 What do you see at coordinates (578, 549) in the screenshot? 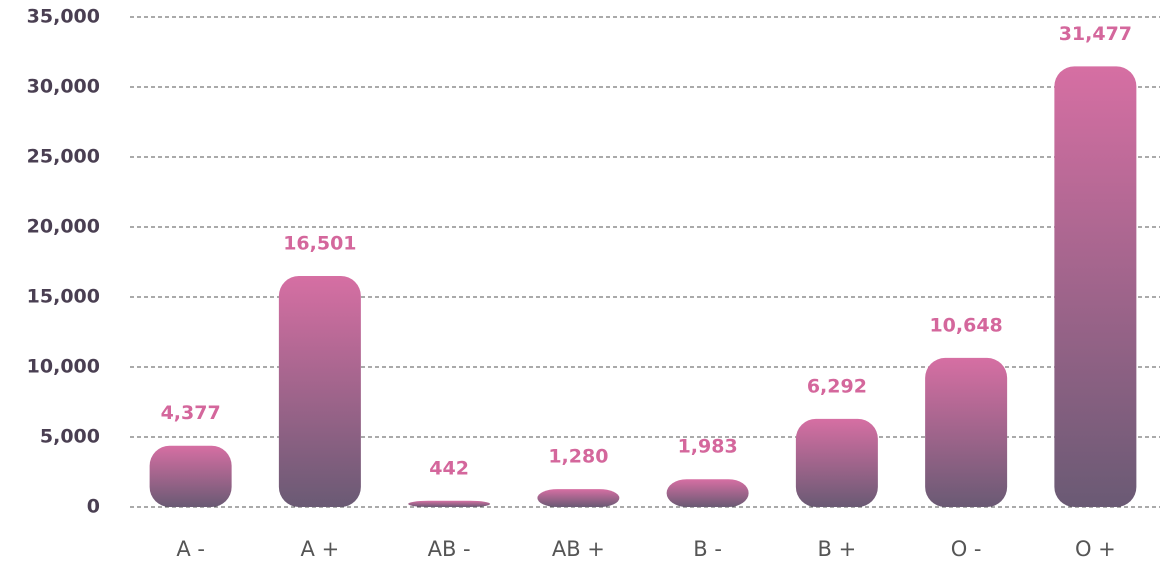
I see `x-tick-label: AB +` at bounding box center [578, 549].